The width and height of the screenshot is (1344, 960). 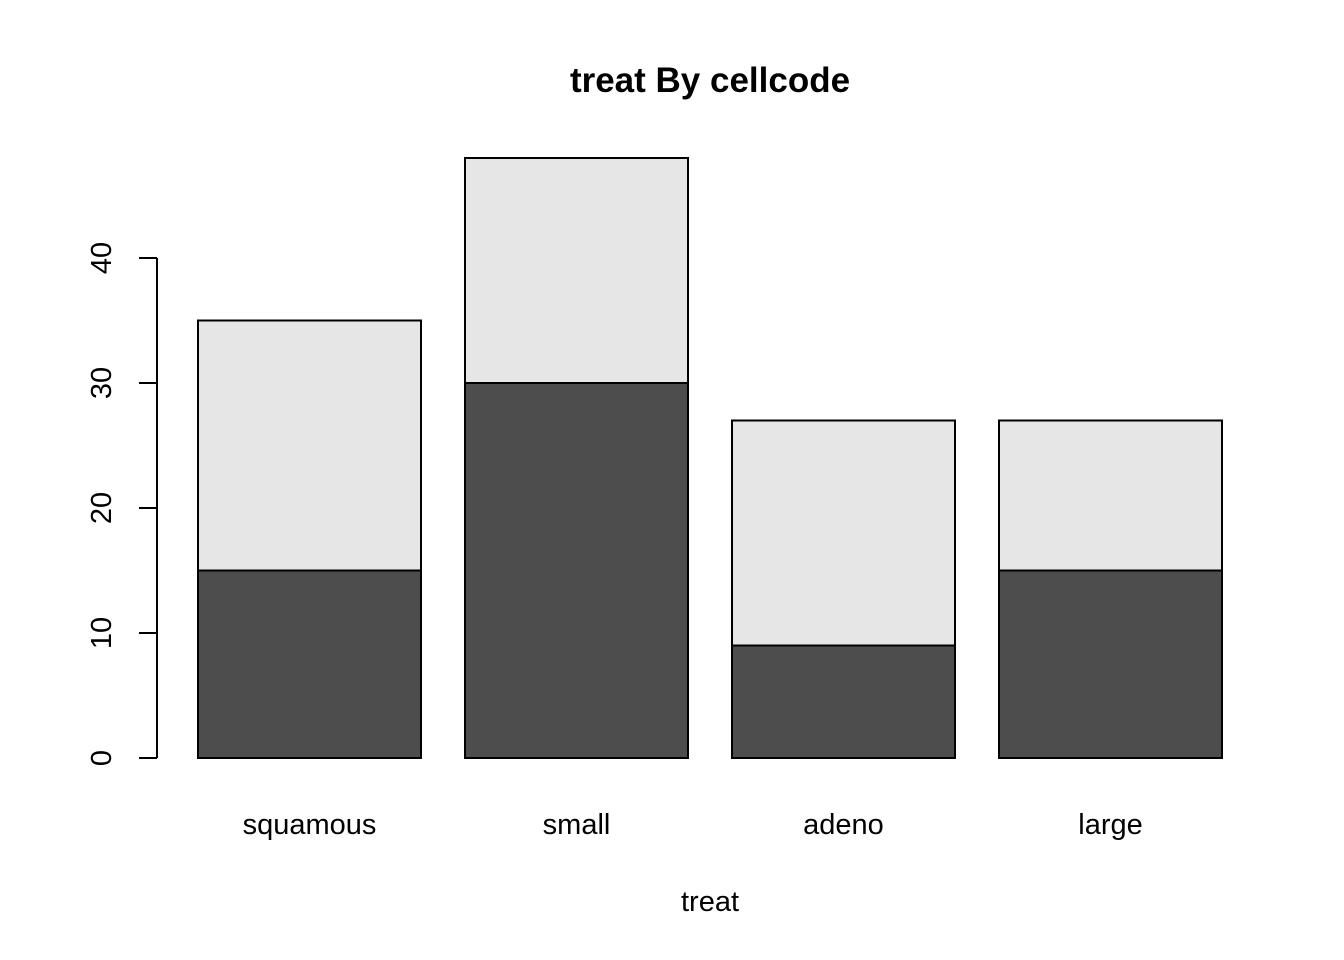 What do you see at coordinates (310, 825) in the screenshot?
I see `x-tick-label-squamous: squamous` at bounding box center [310, 825].